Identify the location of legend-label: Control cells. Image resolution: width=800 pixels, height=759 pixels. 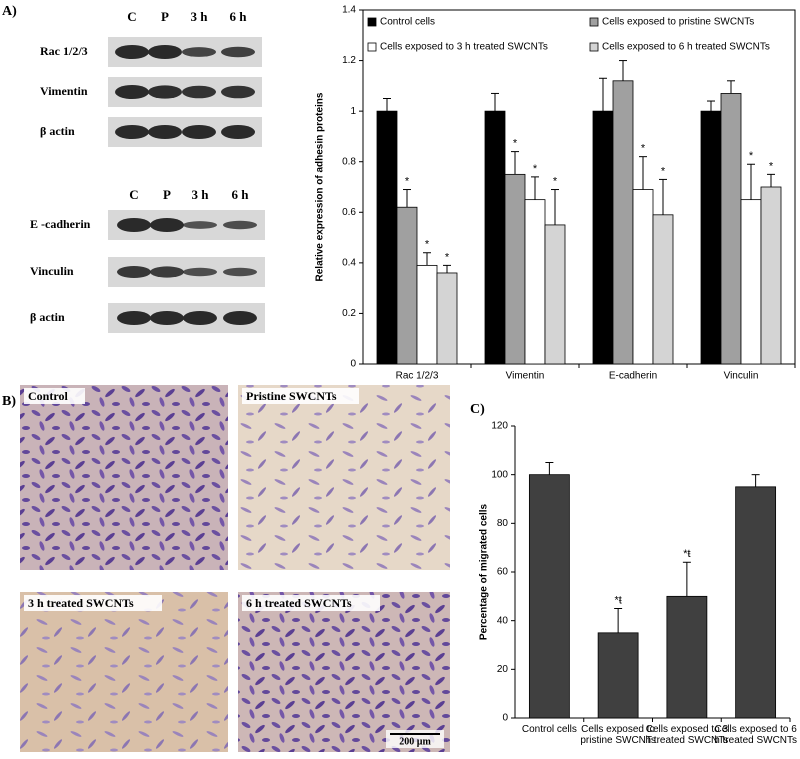
(407, 22).